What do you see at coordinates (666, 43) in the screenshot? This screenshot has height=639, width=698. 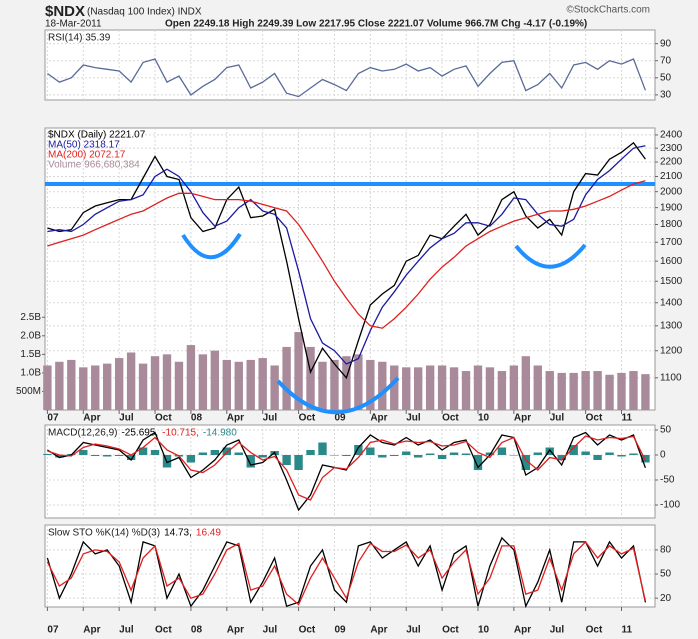 I see `y-tick-label: 90` at bounding box center [666, 43].